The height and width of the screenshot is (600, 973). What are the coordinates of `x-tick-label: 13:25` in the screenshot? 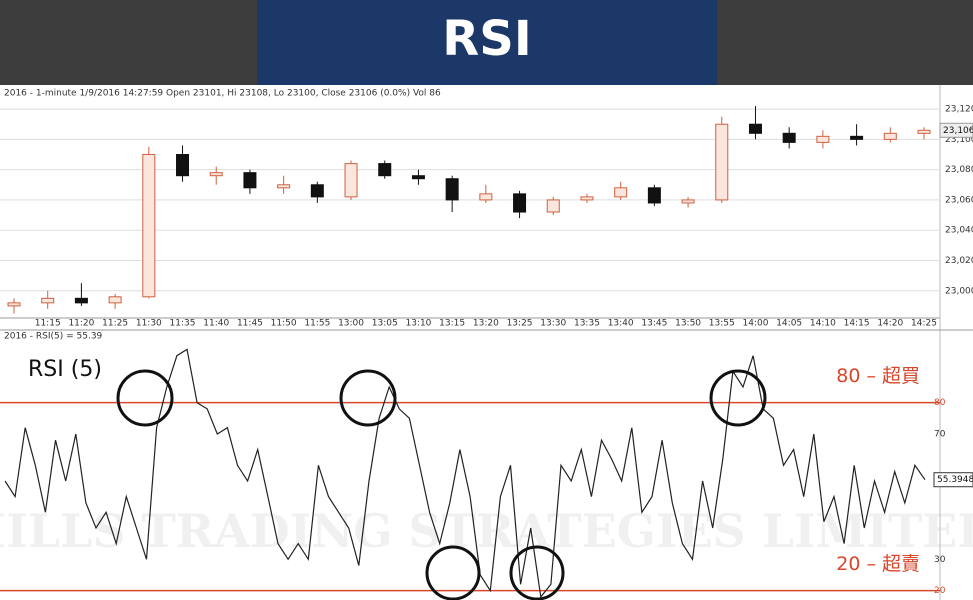 It's located at (520, 324).